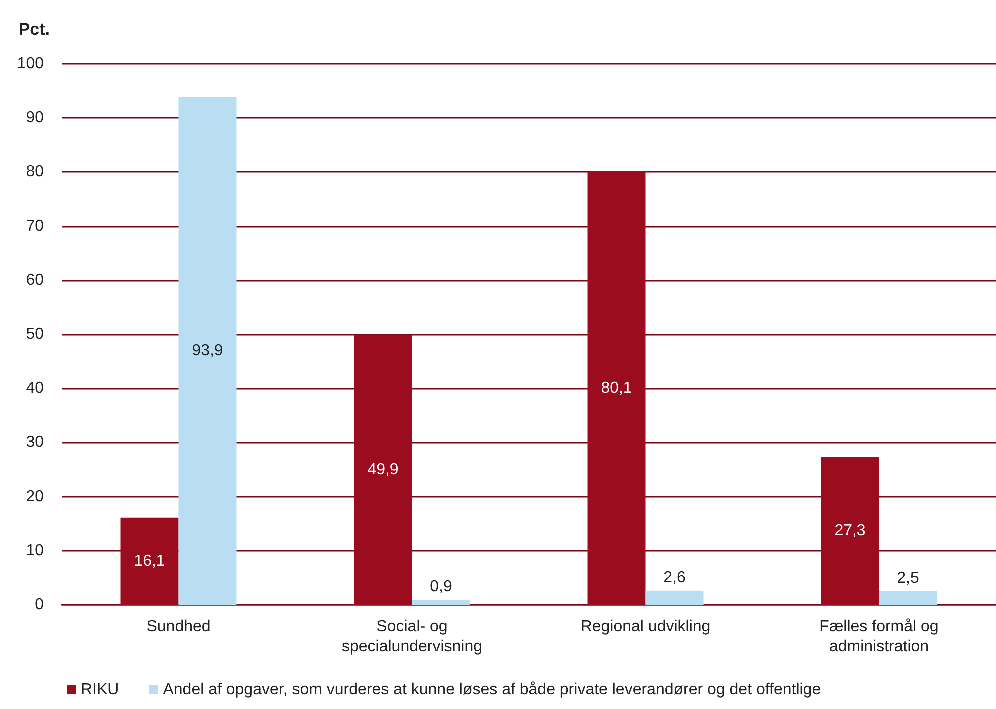  What do you see at coordinates (35, 334) in the screenshot?
I see `y-tick-label: 50` at bounding box center [35, 334].